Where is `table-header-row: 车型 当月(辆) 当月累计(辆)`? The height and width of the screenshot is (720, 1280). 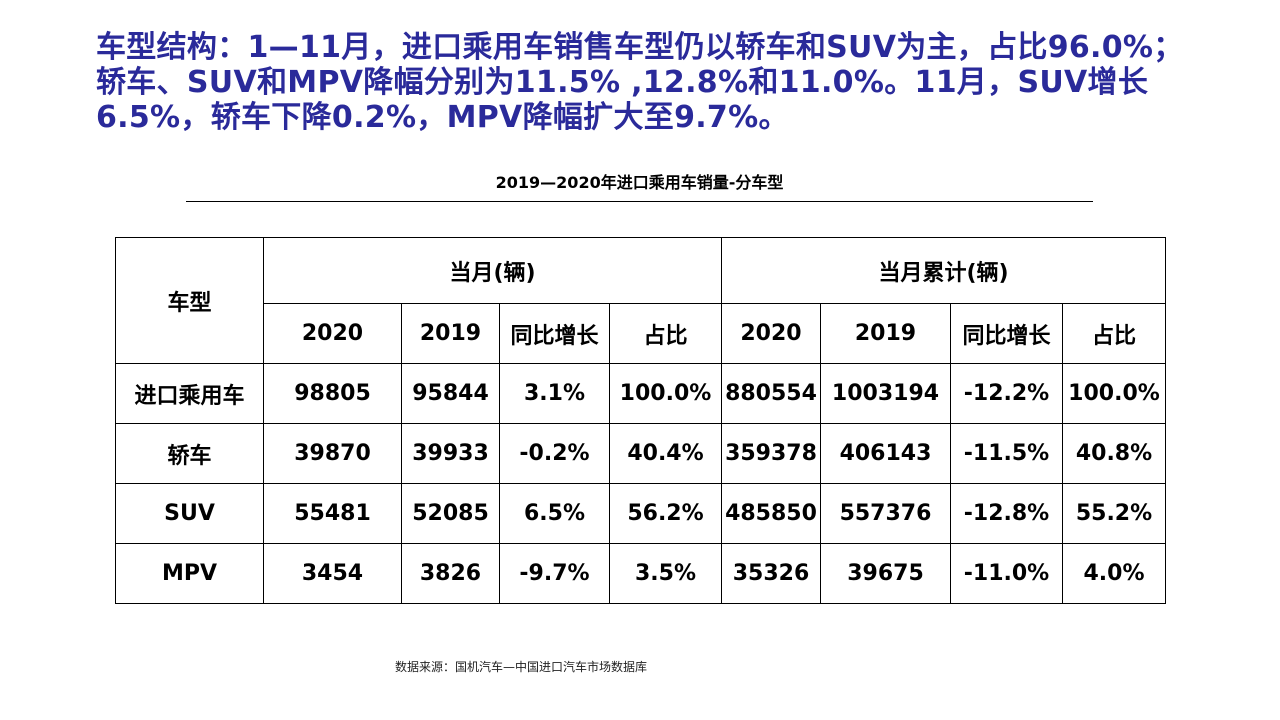 table-header-row: 车型 当月(辆) 当月累计(辆) is located at coordinates (640, 300).